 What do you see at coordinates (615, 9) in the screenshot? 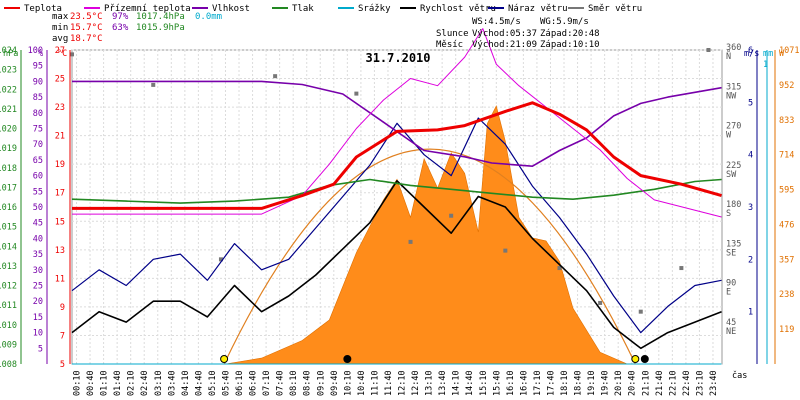
I see `legend-label-7: Směr větru` at bounding box center [615, 9].